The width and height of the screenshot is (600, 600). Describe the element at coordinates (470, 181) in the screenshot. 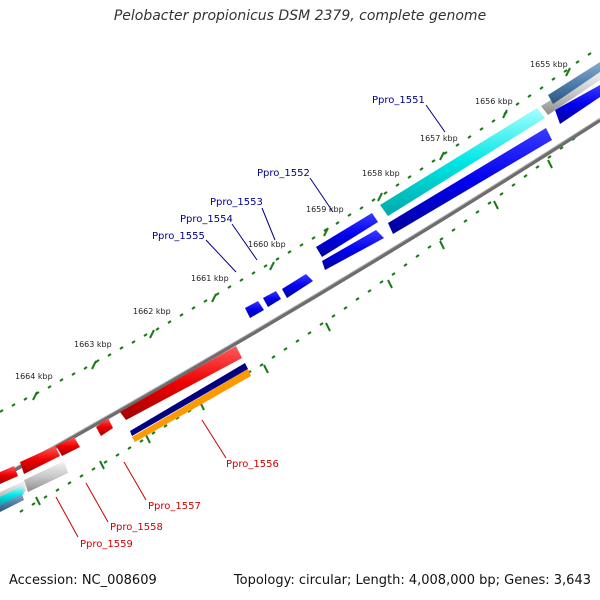

I see `gene-ppro-1552-lower` at that location.